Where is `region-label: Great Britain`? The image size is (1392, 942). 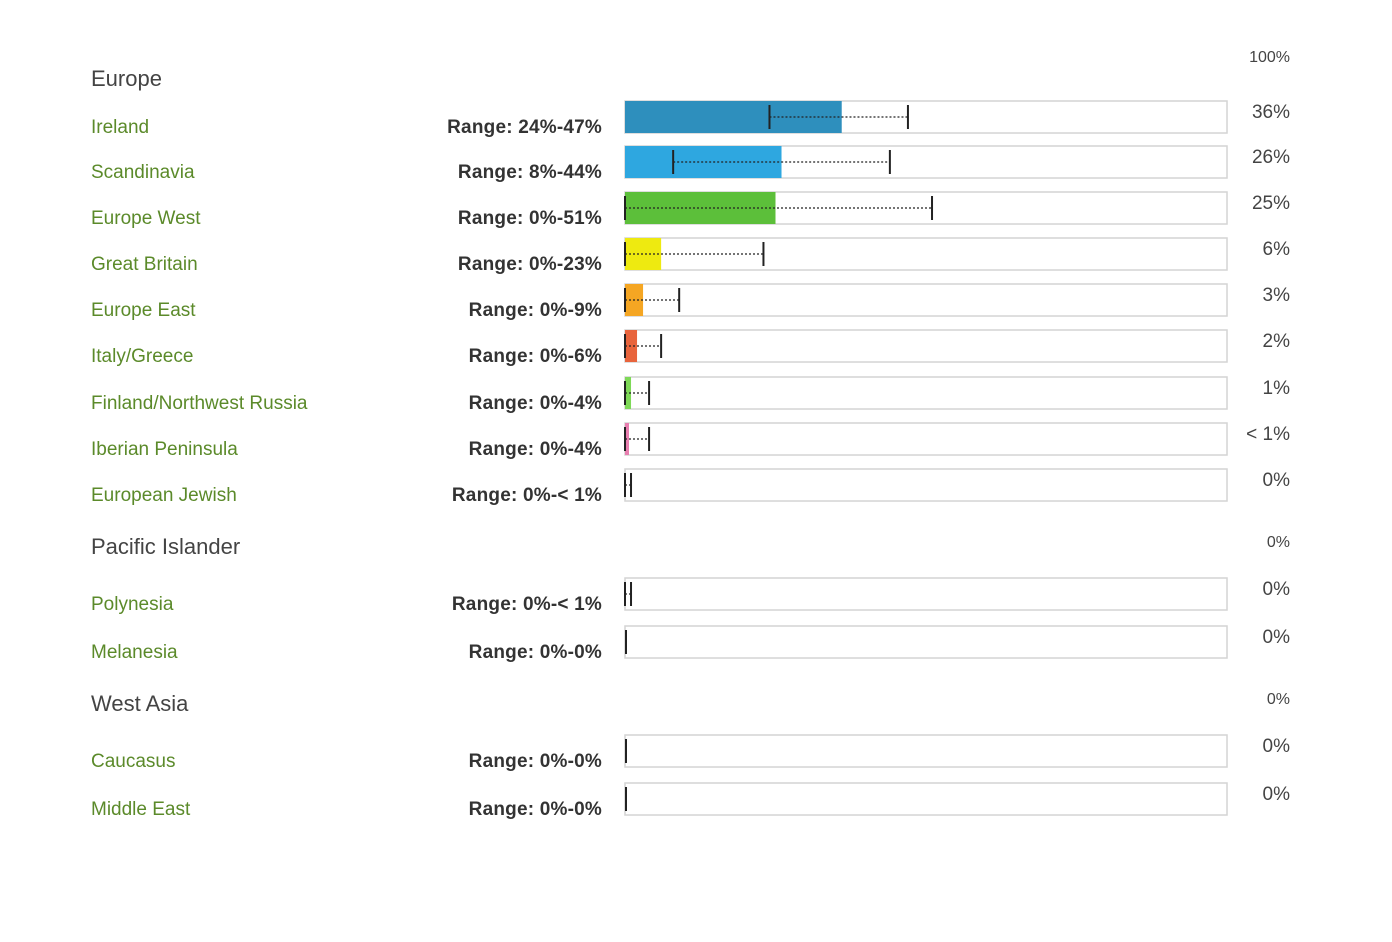
region-label: Great Britain is located at coordinates (144, 264).